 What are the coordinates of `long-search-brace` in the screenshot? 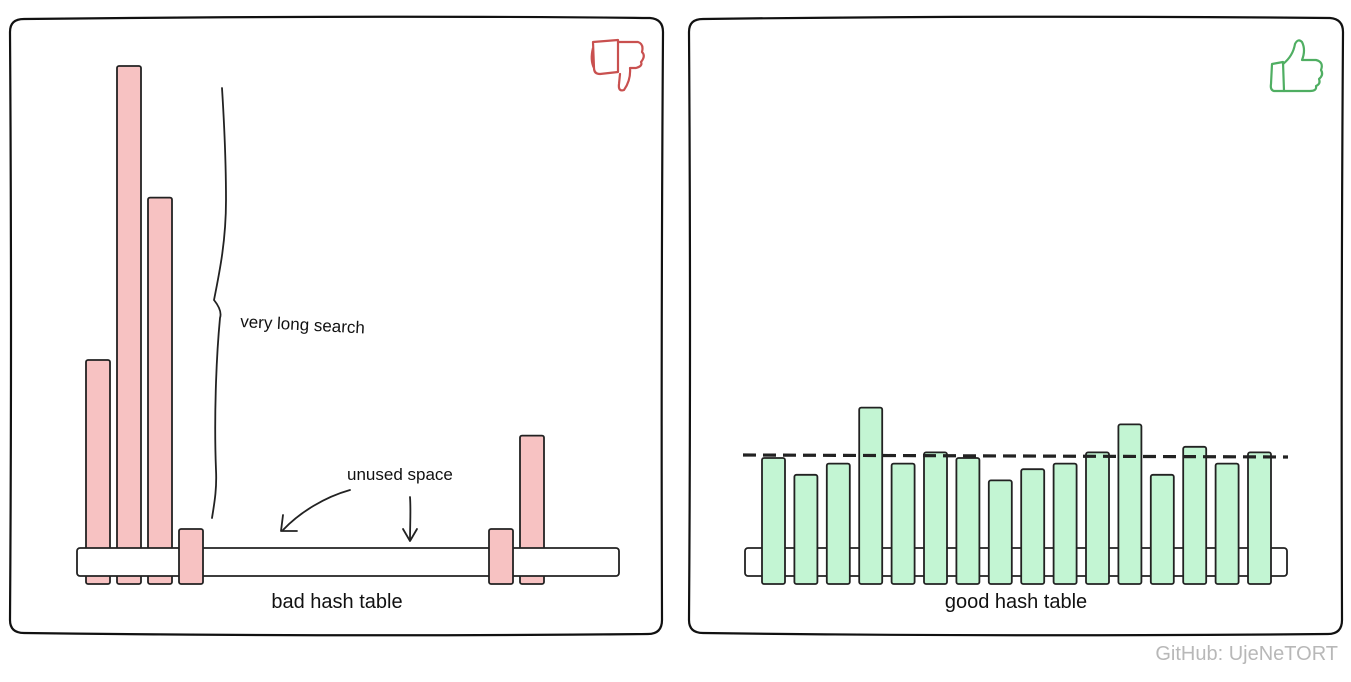 It's located at (219, 303).